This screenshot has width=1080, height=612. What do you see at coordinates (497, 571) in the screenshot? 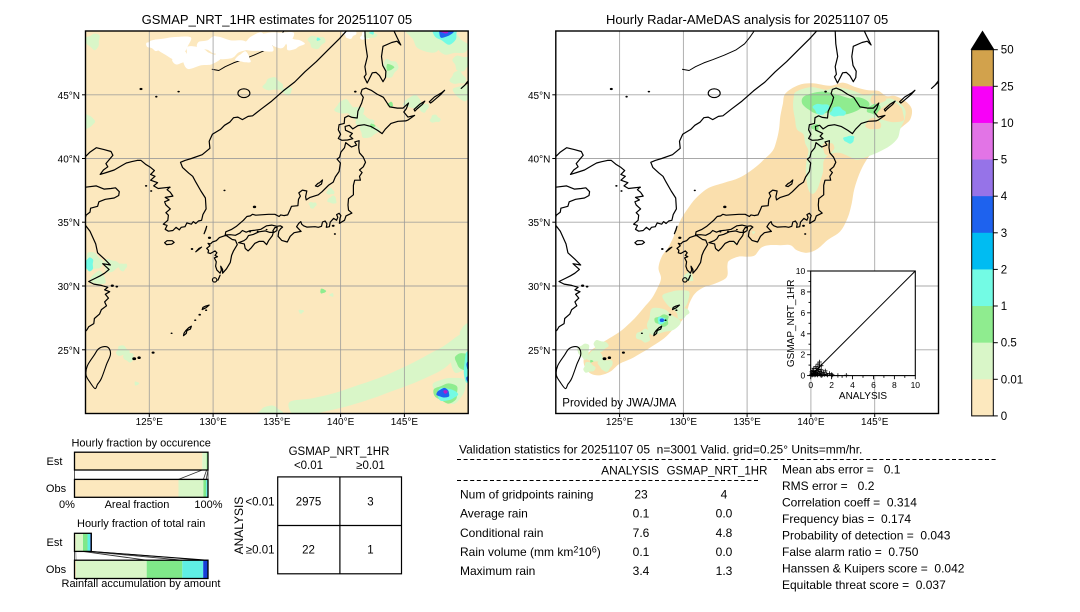
I see `svg-text: Maximum rain` at bounding box center [497, 571].